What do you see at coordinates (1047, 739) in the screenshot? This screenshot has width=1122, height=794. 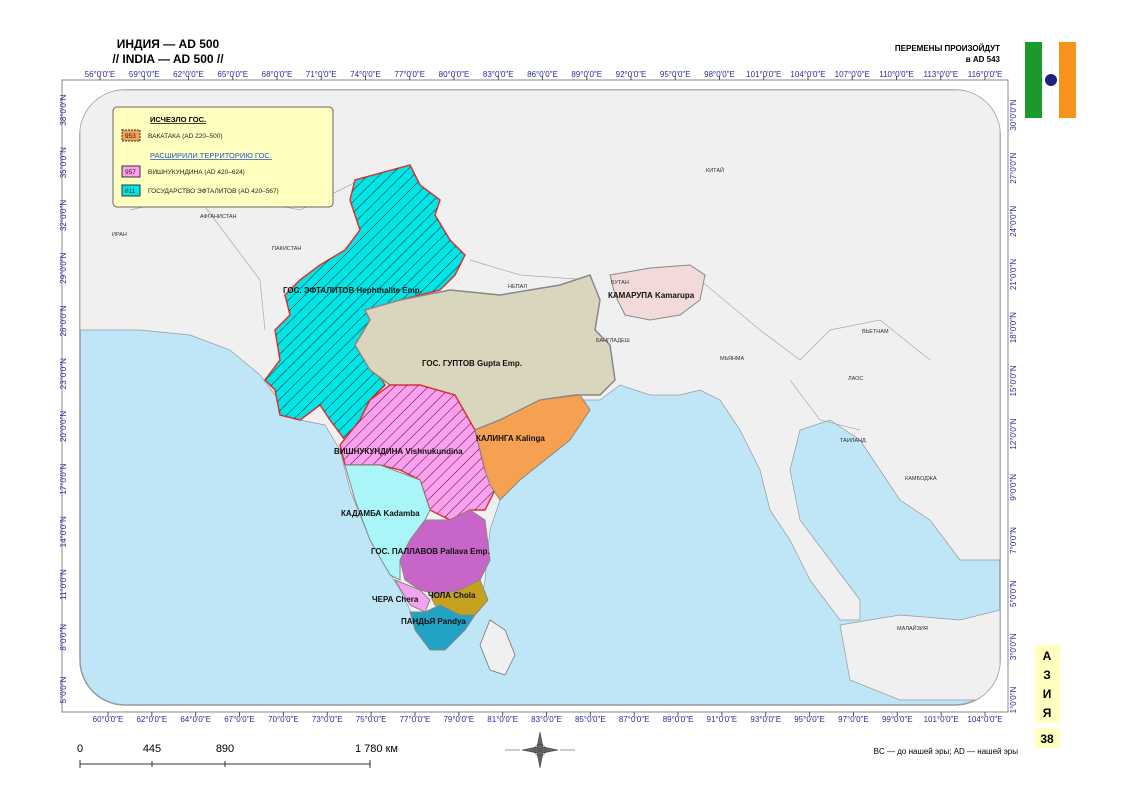 I see `page-number: 38` at bounding box center [1047, 739].